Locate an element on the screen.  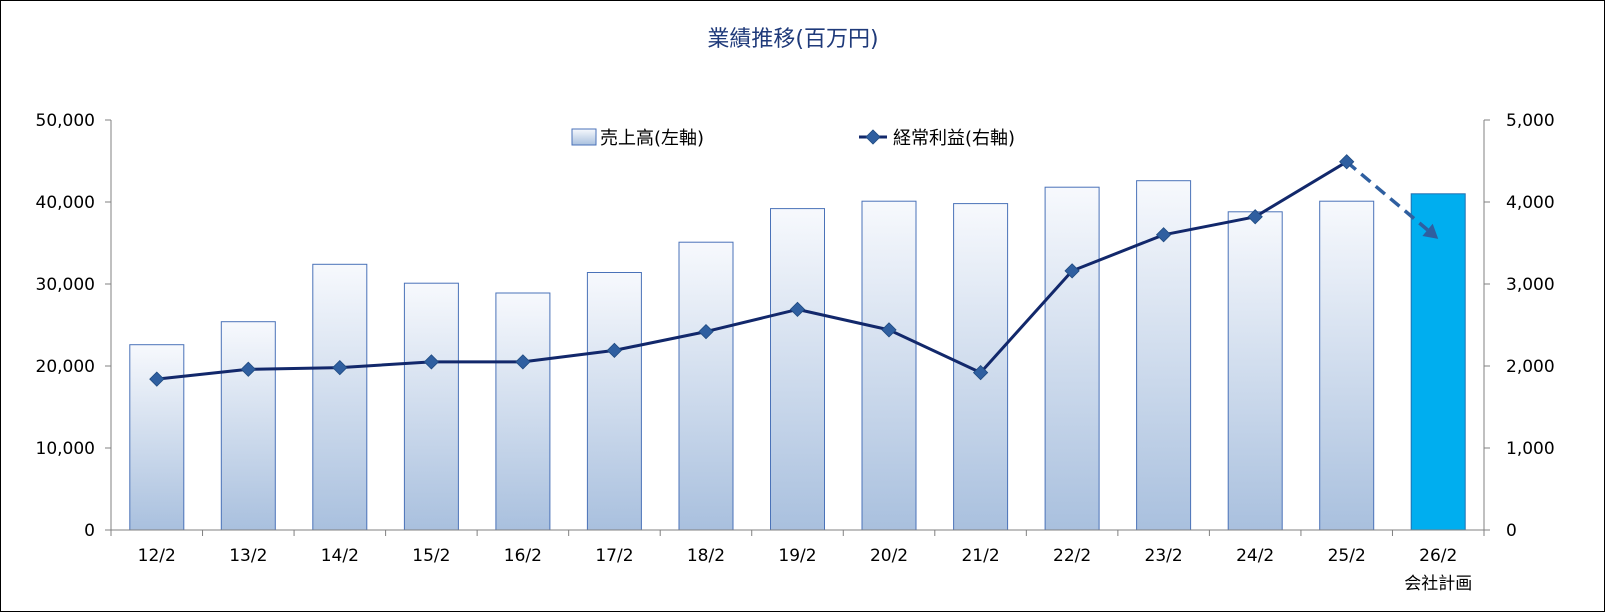
x-tick-label: 17/2 is located at coordinates (614, 556).